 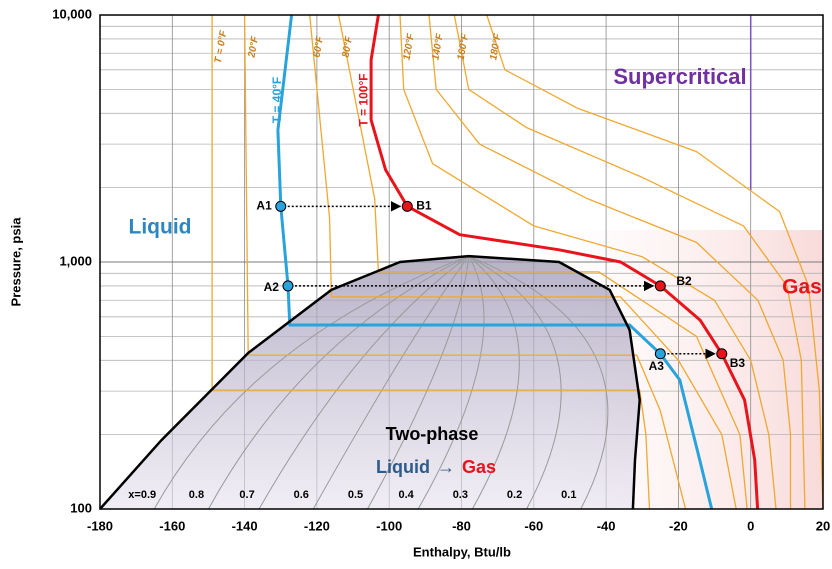 I want to click on y-tick-label: 100, so click(x=81, y=507).